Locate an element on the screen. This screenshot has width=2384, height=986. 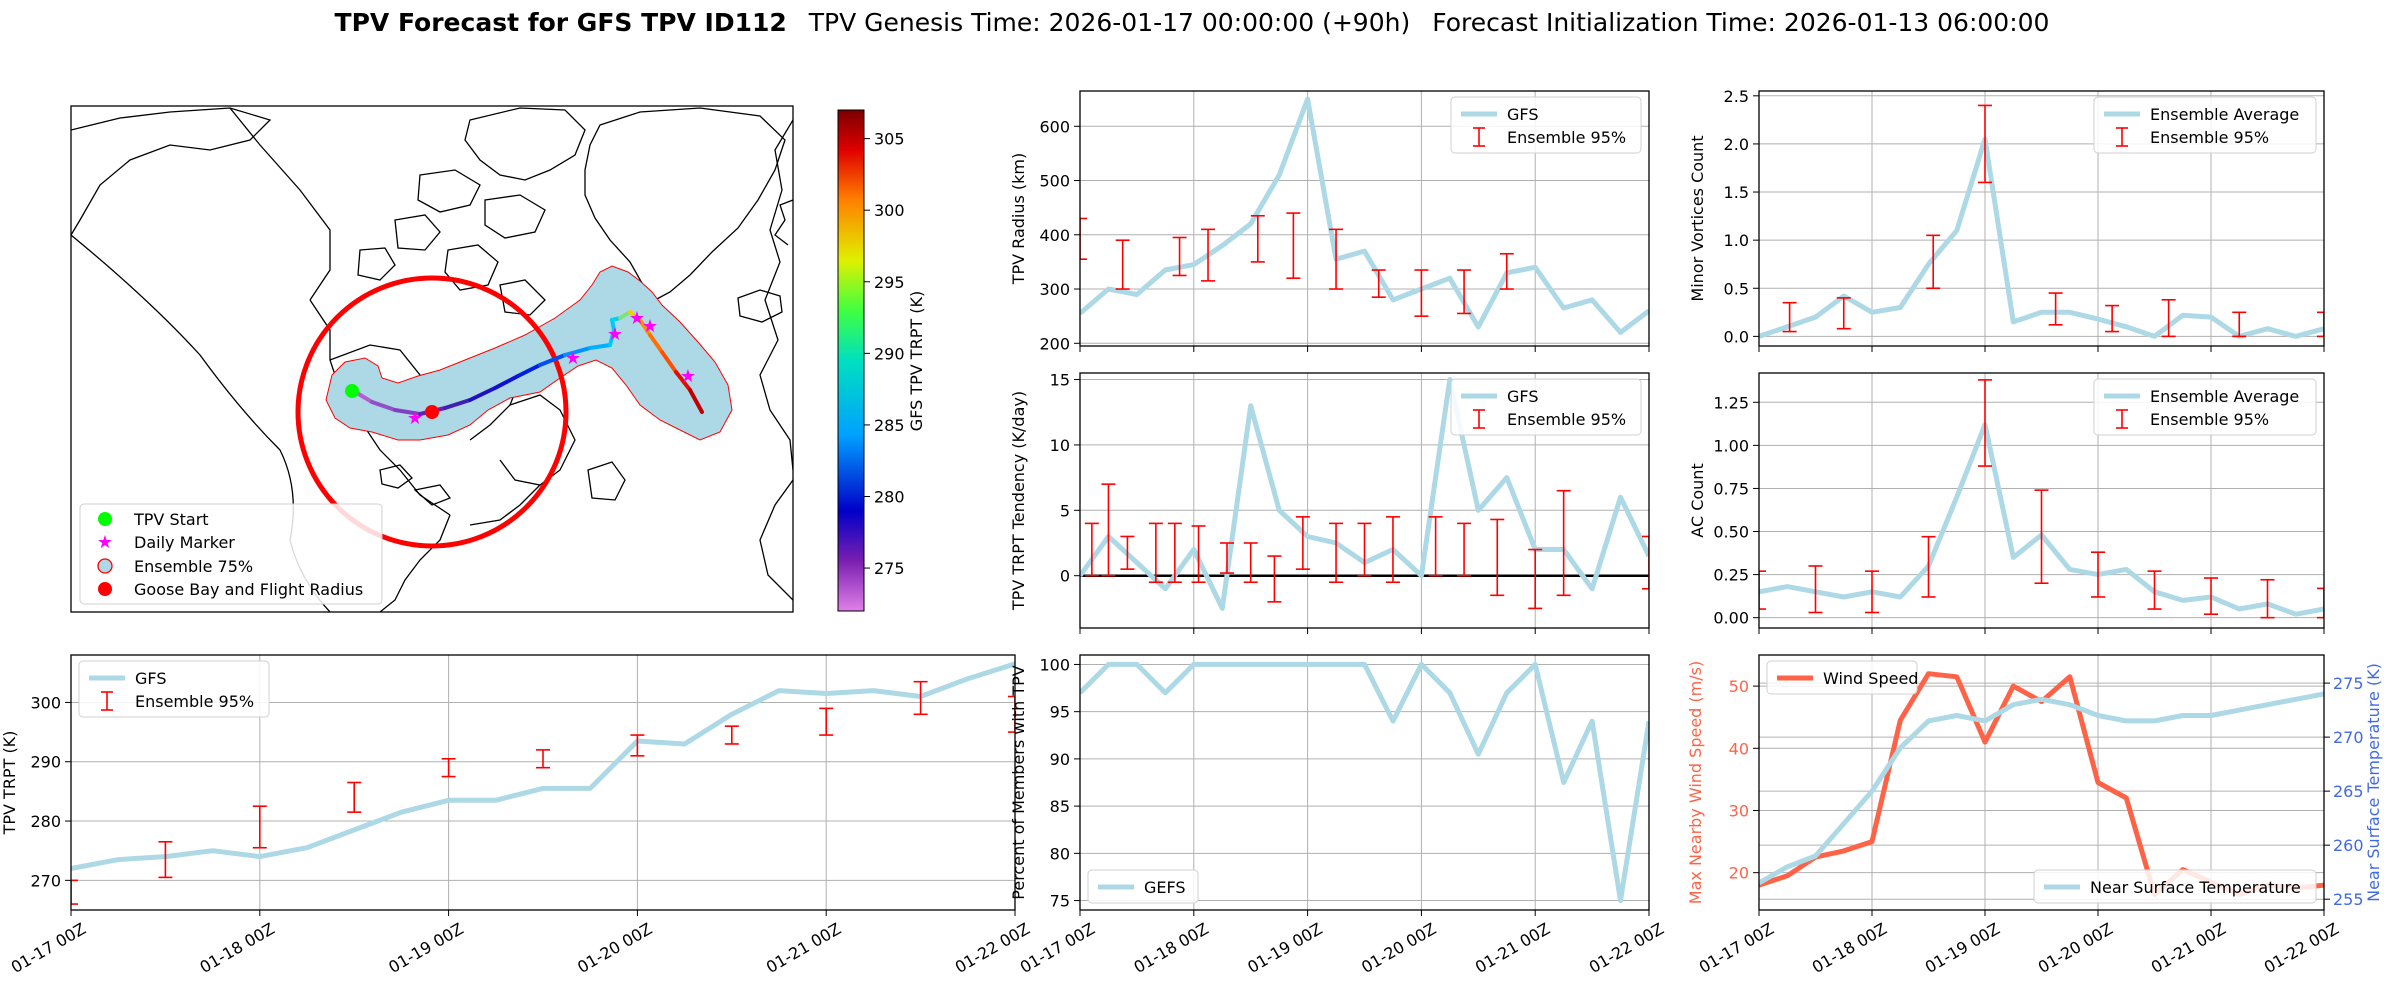
y-axis-label: TPV TRPT (K) is located at coordinates (9, 783).